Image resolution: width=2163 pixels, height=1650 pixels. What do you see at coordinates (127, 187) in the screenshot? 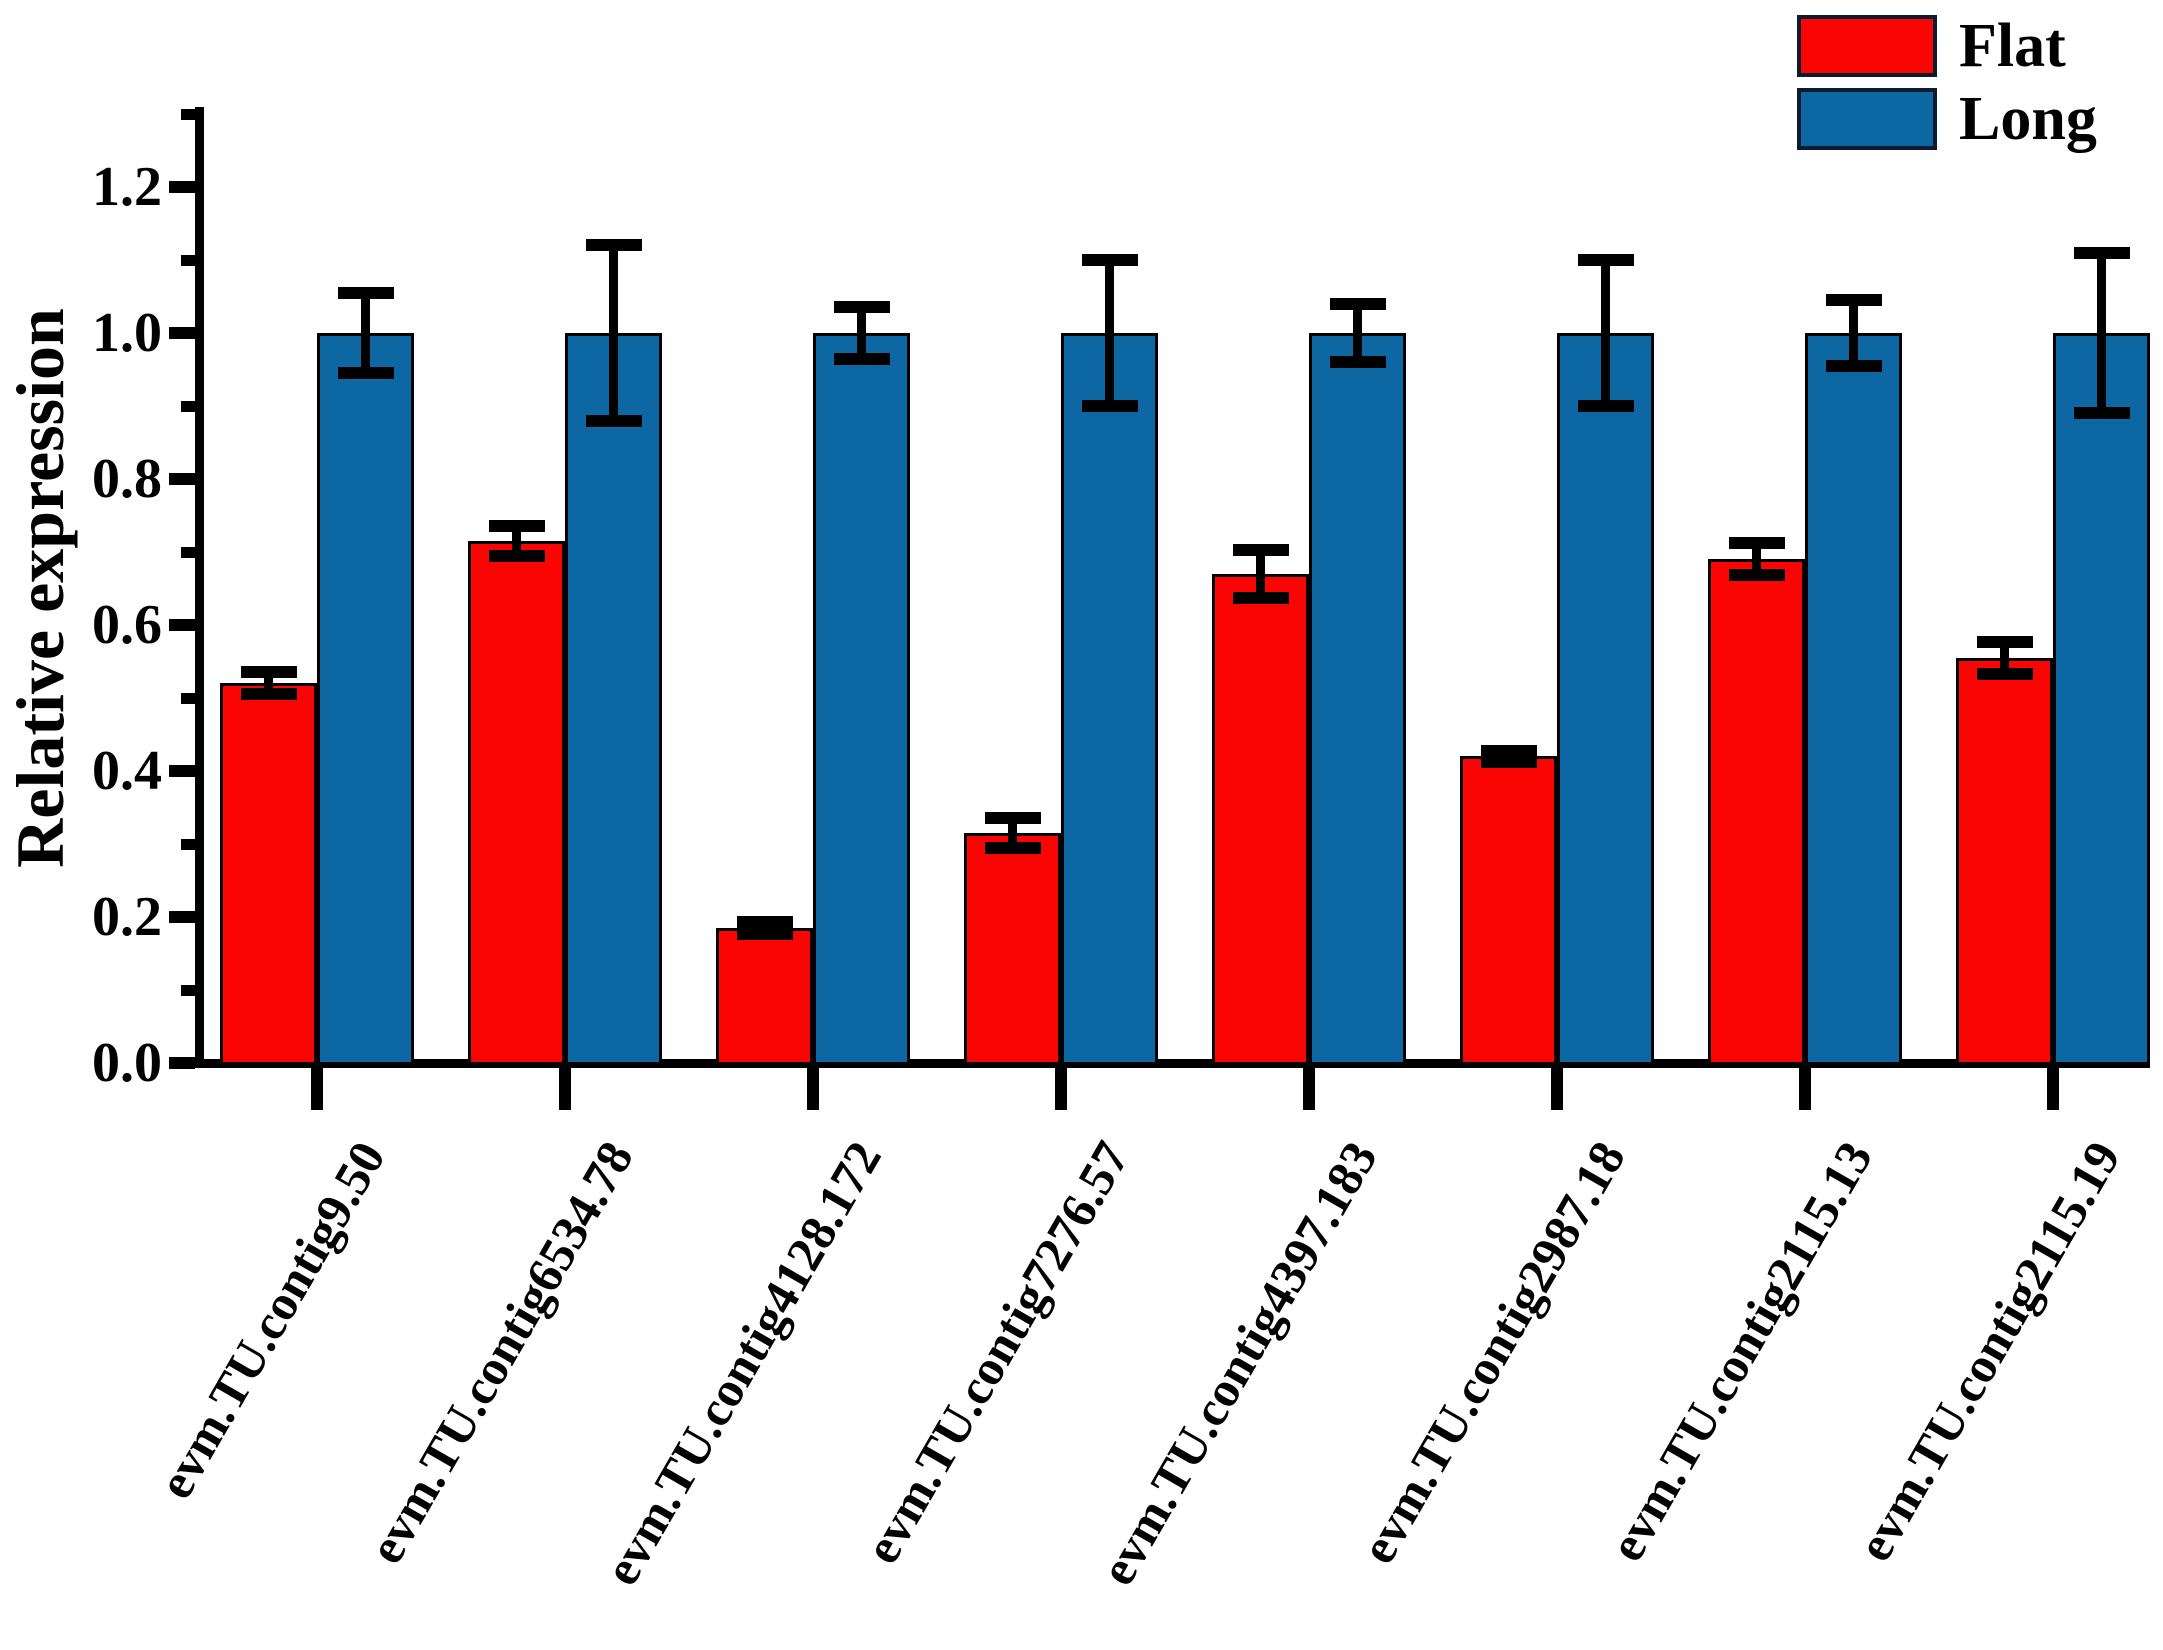
I see `y-tick-label: 1.2` at bounding box center [127, 187].